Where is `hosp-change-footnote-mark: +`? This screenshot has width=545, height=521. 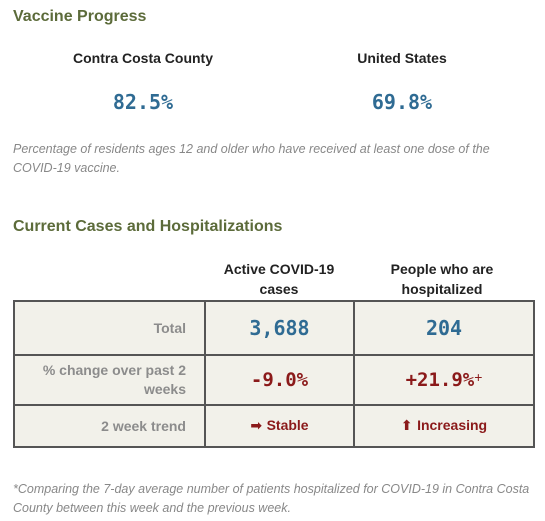
hosp-change-footnote-mark: + is located at coordinates (478, 377).